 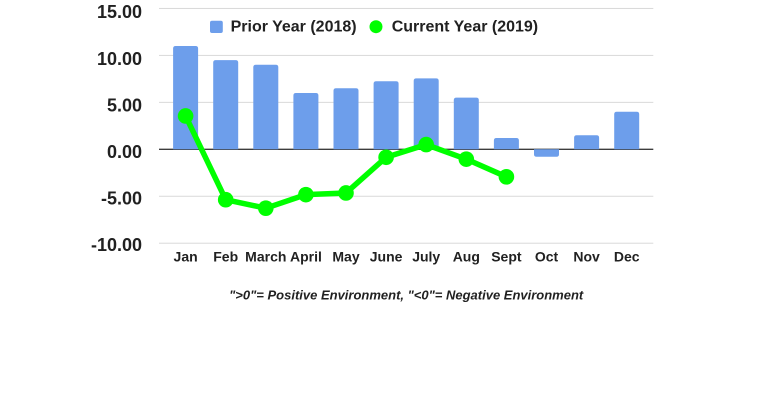 What do you see at coordinates (124, 105) in the screenshot?
I see `svg-text: 5.00` at bounding box center [124, 105].